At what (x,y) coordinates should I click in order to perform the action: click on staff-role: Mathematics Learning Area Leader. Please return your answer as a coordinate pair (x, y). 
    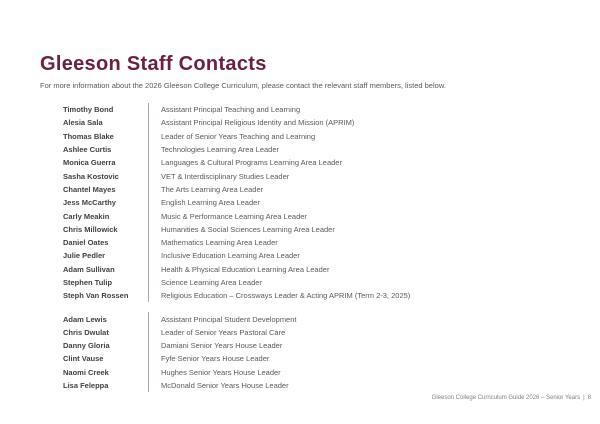
    Looking at the image, I should click on (213, 242).